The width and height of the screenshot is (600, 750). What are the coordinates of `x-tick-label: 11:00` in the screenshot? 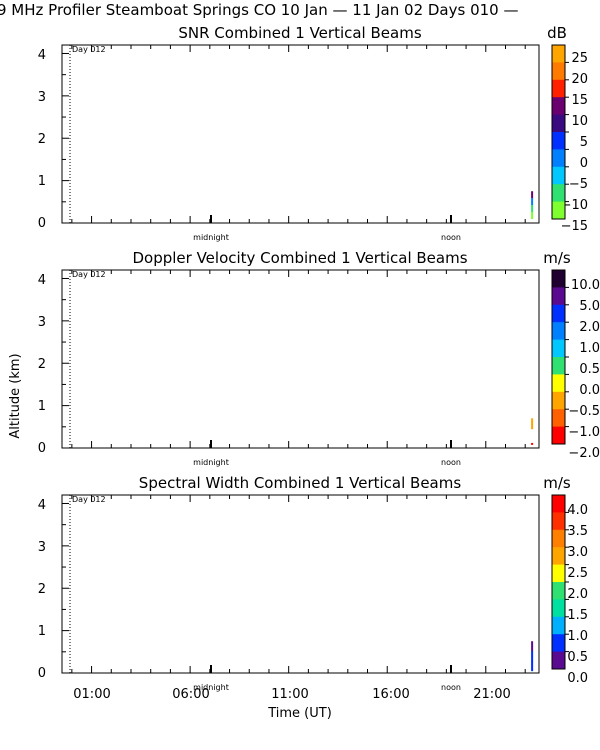 It's located at (289, 694).